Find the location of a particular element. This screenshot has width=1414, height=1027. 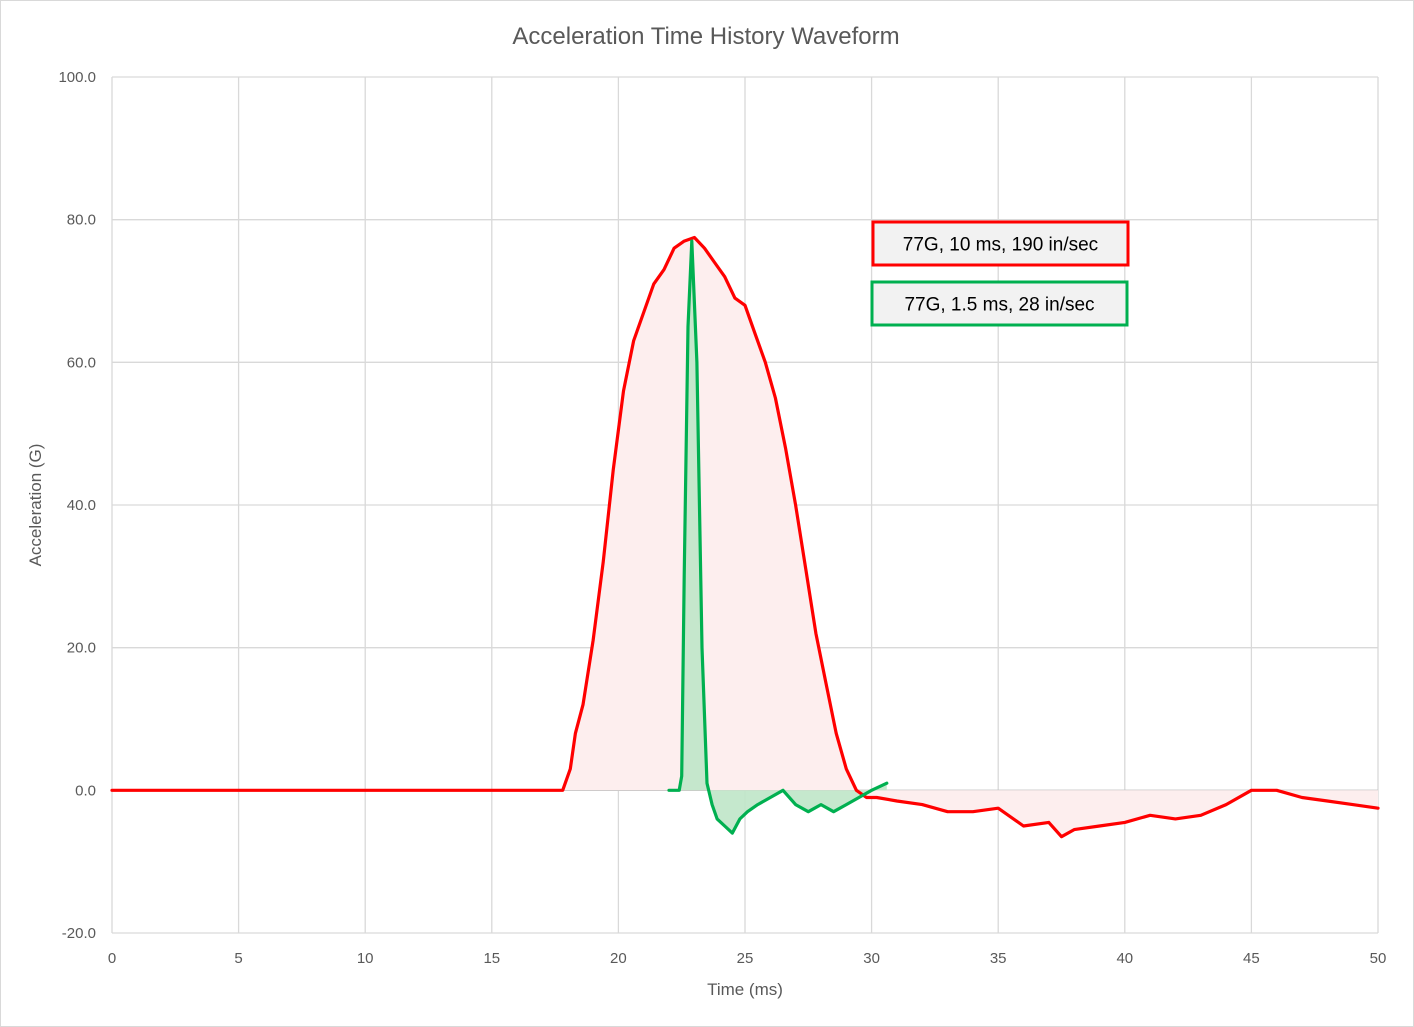

x-axis-ticks: 0 5 10 15 20 25 30 35 40 45 50 is located at coordinates (747, 958).